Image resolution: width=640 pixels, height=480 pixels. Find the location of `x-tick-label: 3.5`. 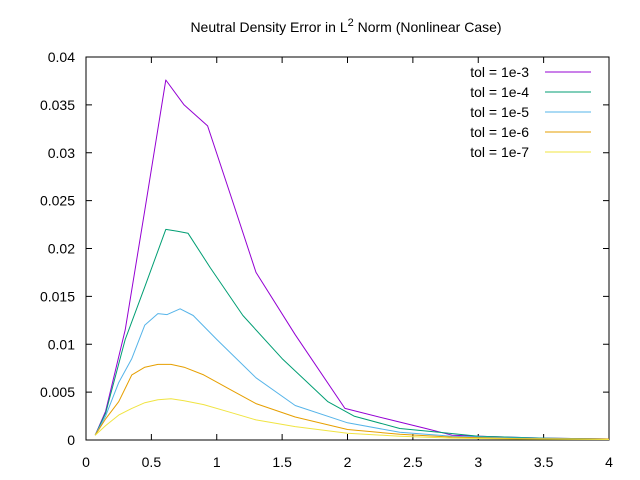

x-tick-label: 3.5 is located at coordinates (544, 462).